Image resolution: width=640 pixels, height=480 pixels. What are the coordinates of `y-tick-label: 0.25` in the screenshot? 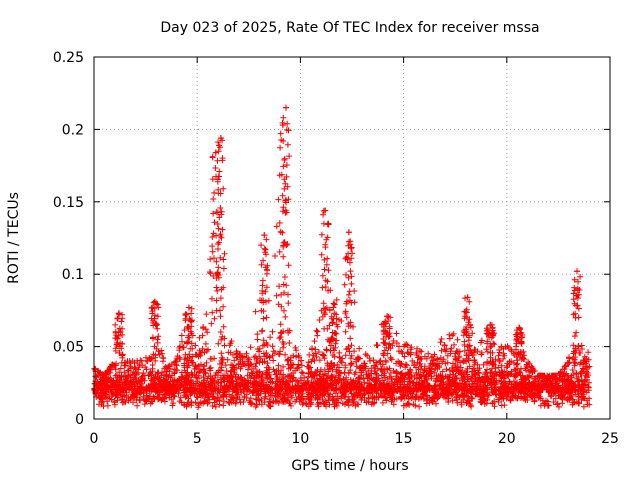 It's located at (68, 58).